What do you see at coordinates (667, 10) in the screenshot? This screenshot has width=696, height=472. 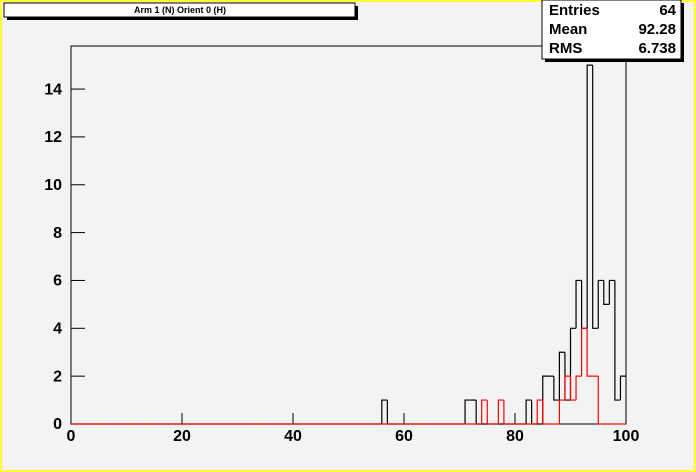 I see `stats-value: 64` at bounding box center [667, 10].